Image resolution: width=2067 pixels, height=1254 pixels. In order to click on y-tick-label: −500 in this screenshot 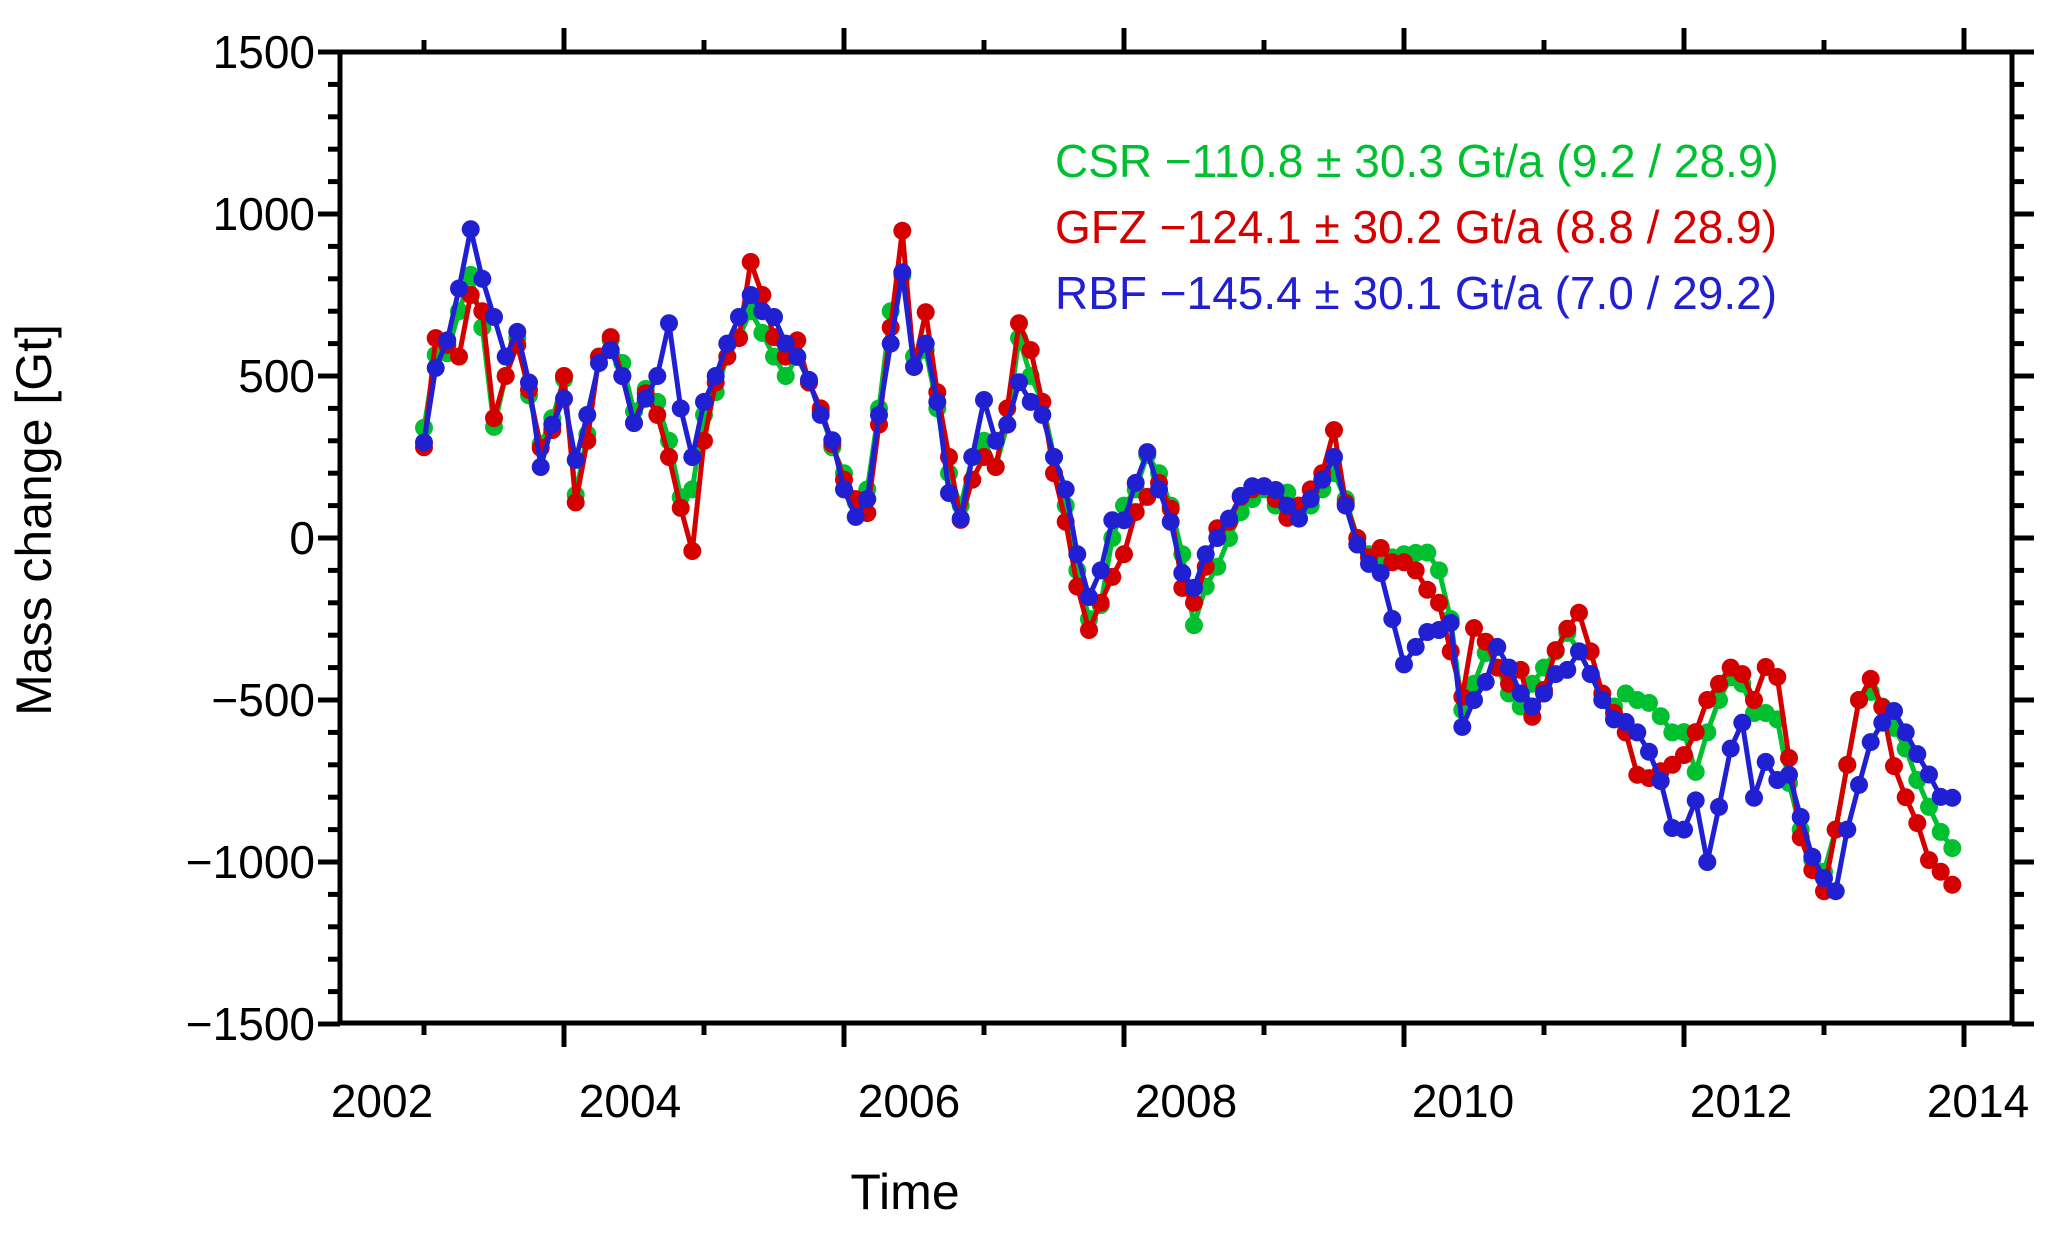, I will do `click(263, 700)`.